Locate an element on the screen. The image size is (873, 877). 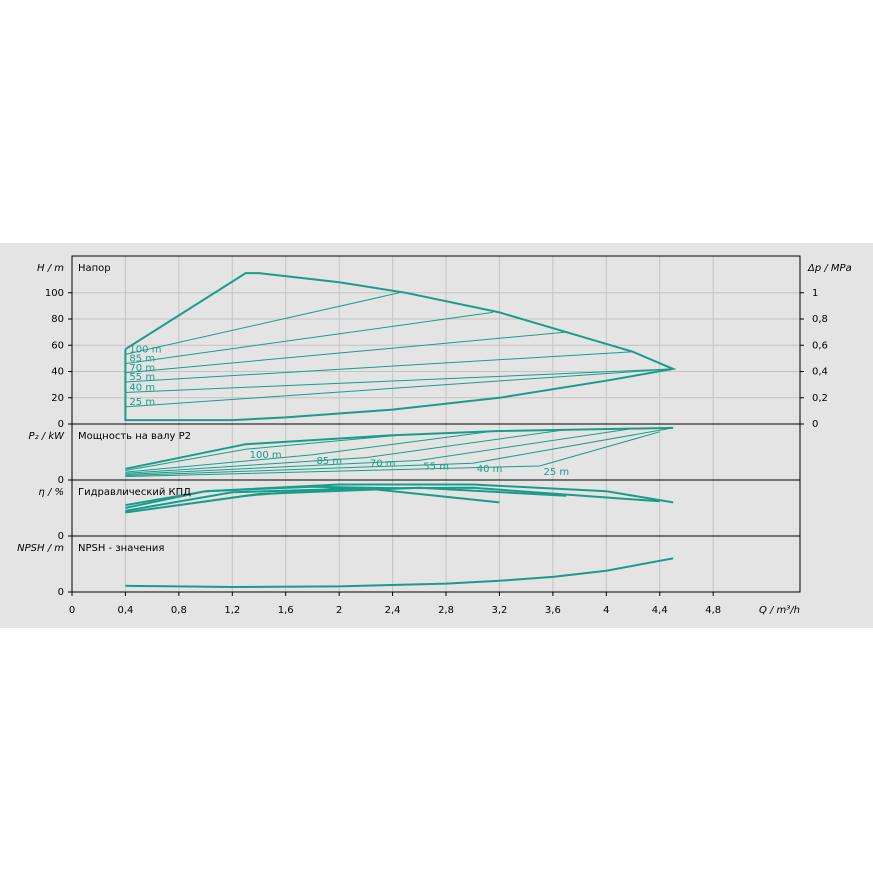
x-tick-label: 4,8 is located at coordinates (713, 610).